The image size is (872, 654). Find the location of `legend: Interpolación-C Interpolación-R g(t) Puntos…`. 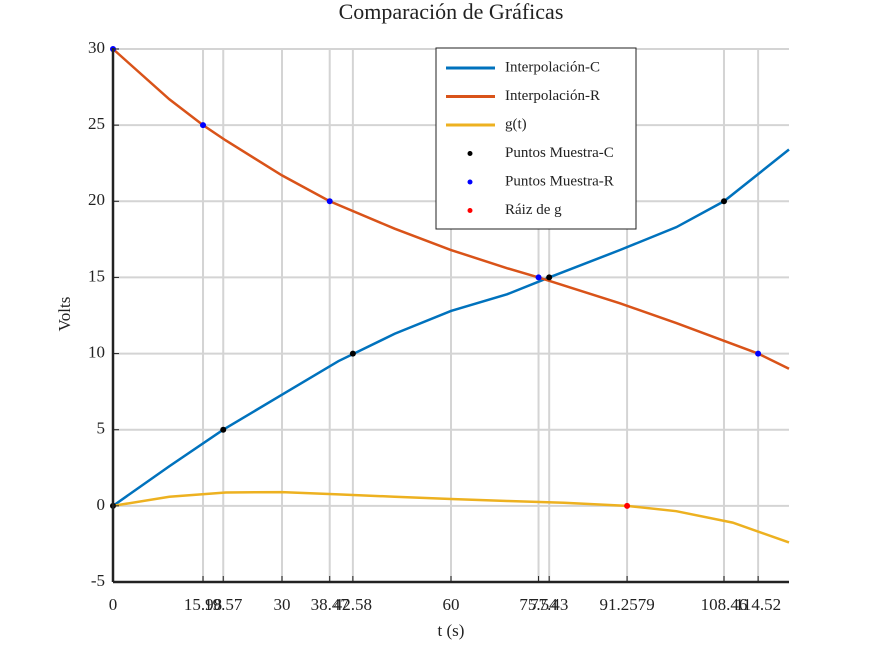

legend: Interpolación-C Interpolación-R g(t) Puntos… is located at coordinates (536, 138).